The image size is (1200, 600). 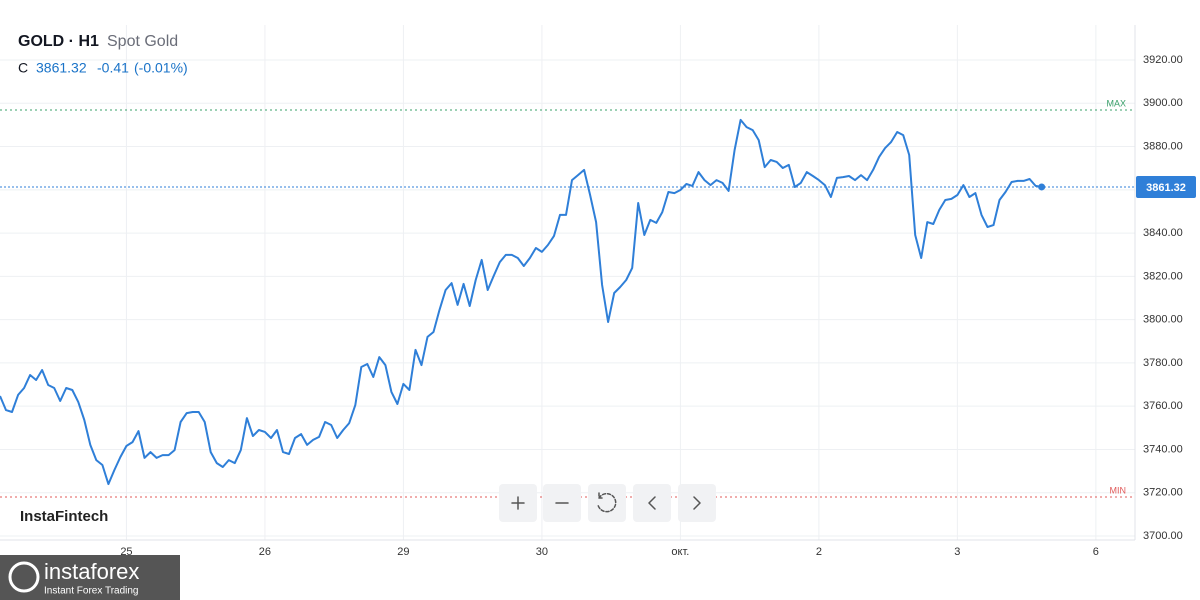 What do you see at coordinates (161, 68) in the screenshot?
I see `change-percent: (-0.01%)` at bounding box center [161, 68].